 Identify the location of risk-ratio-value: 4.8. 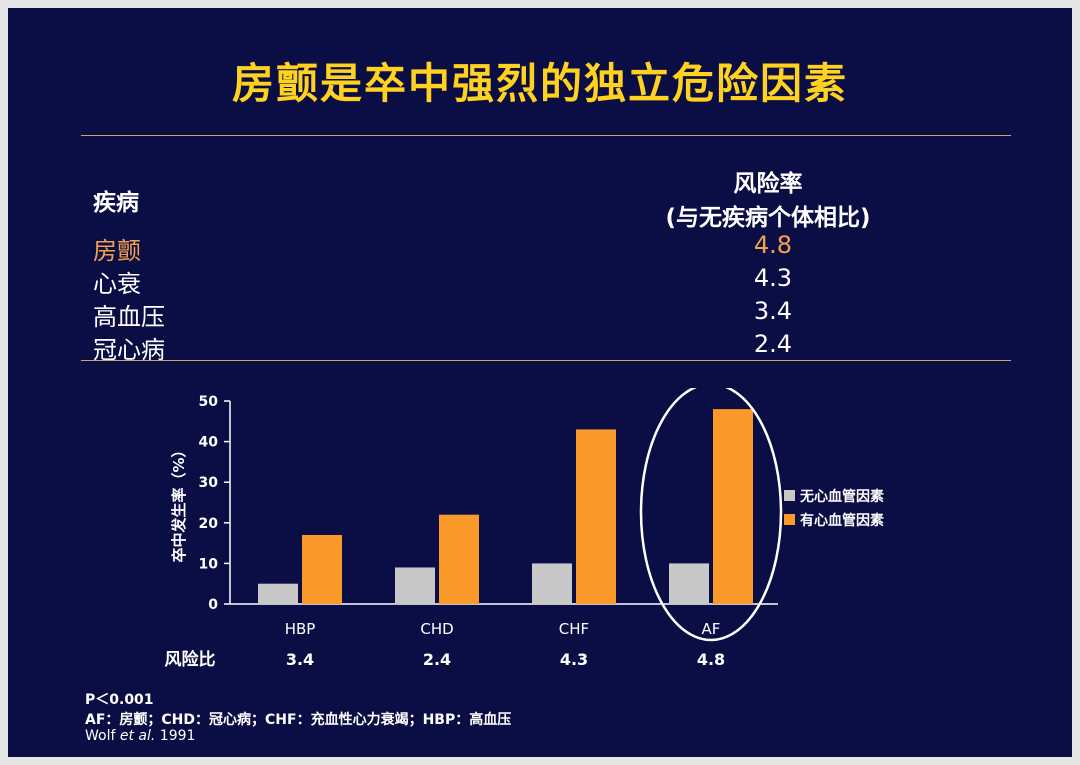
(711, 659).